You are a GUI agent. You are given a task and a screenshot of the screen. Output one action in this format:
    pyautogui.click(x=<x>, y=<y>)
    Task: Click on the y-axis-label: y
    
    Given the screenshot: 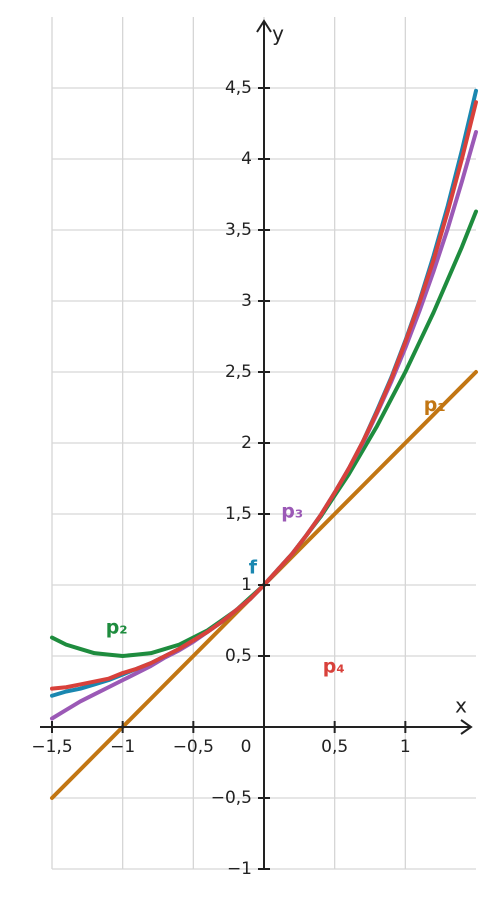 What is the action you would take?
    pyautogui.click(x=278, y=34)
    